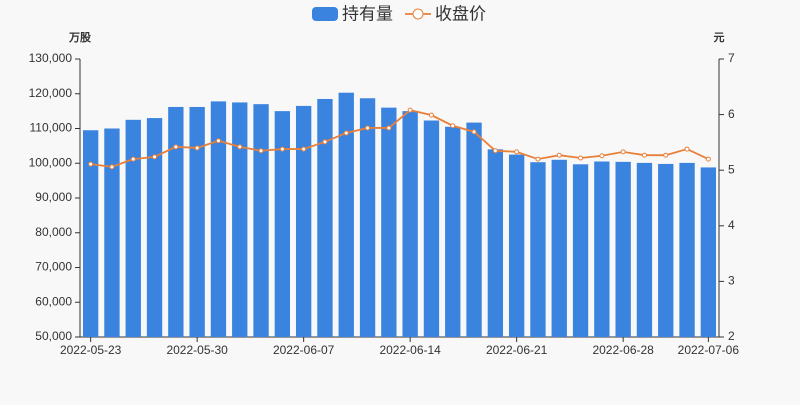 Image resolution: width=800 pixels, height=405 pixels. Describe the element at coordinates (197, 350) in the screenshot. I see `x-tick-label: 2022-05-30` at that location.